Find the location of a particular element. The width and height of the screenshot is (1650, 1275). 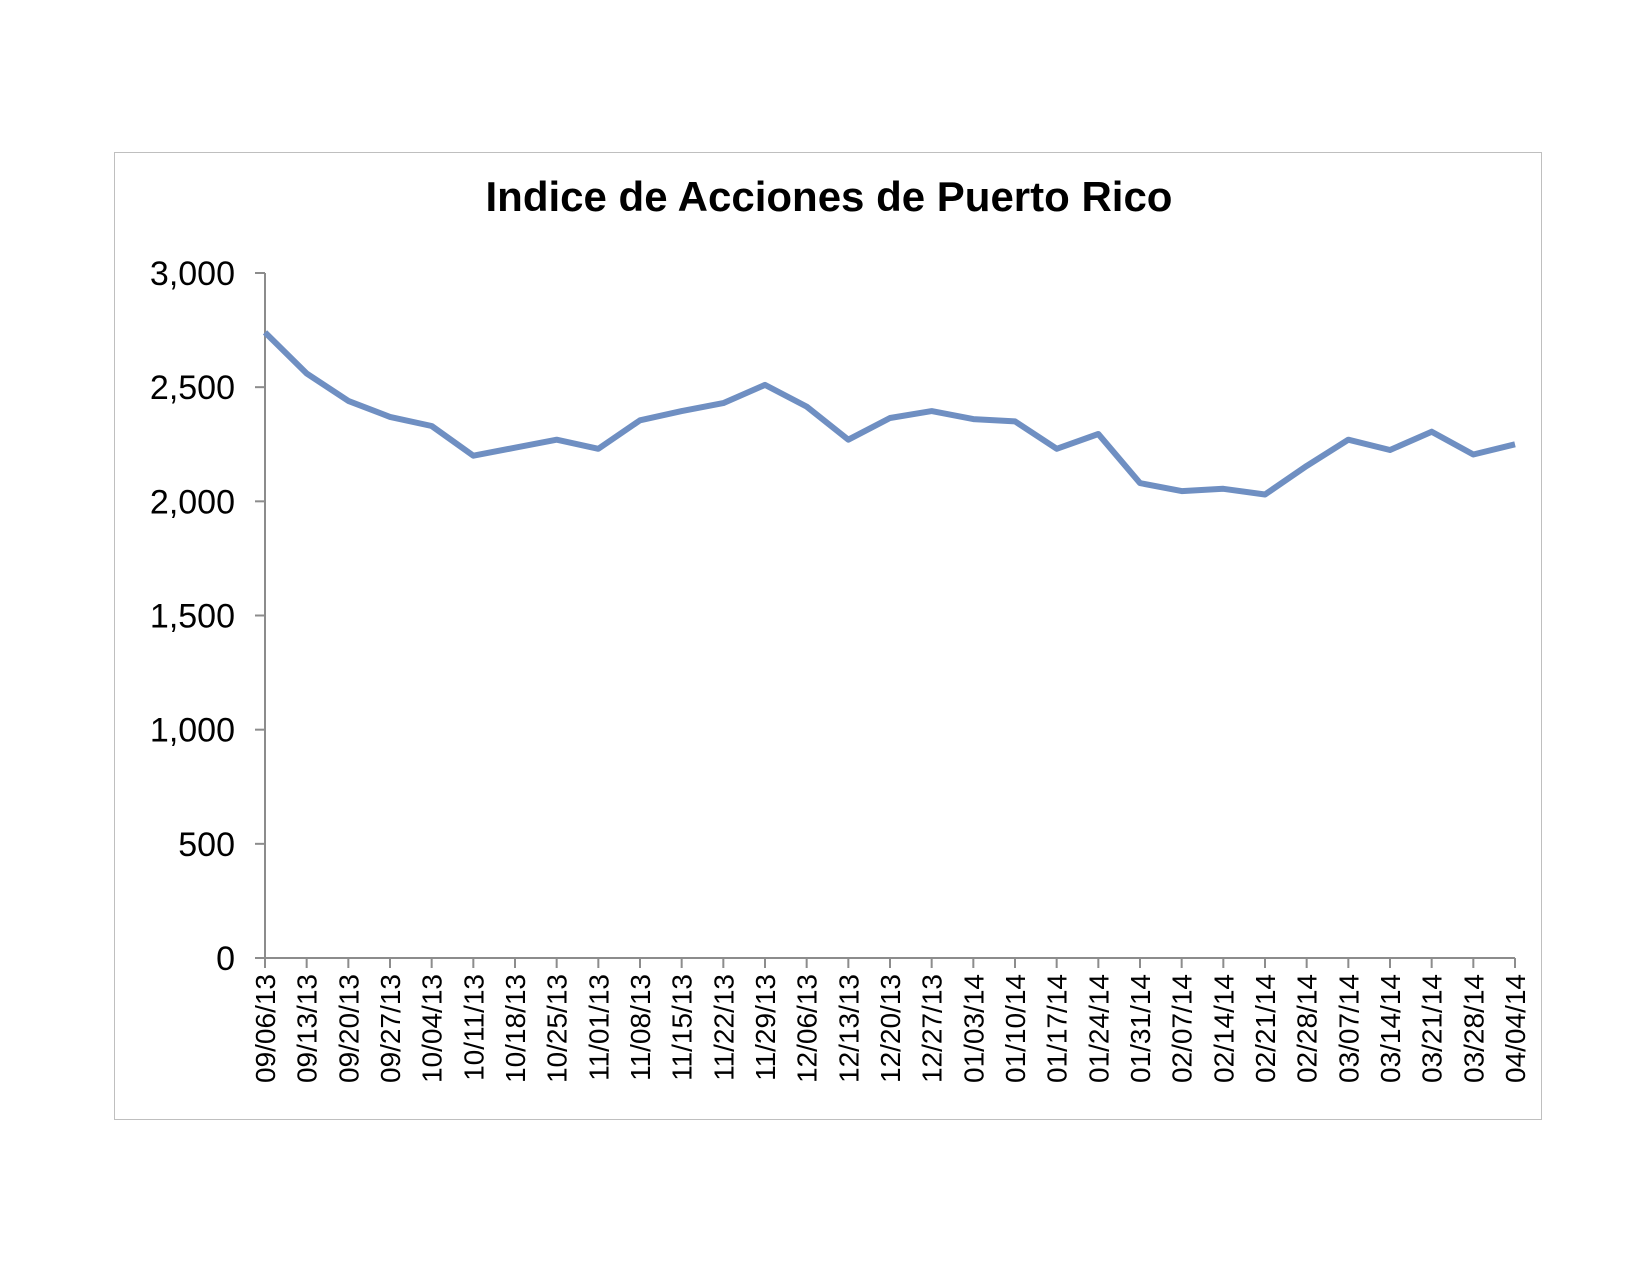

y-tick-label: 2,000 is located at coordinates (192, 502).